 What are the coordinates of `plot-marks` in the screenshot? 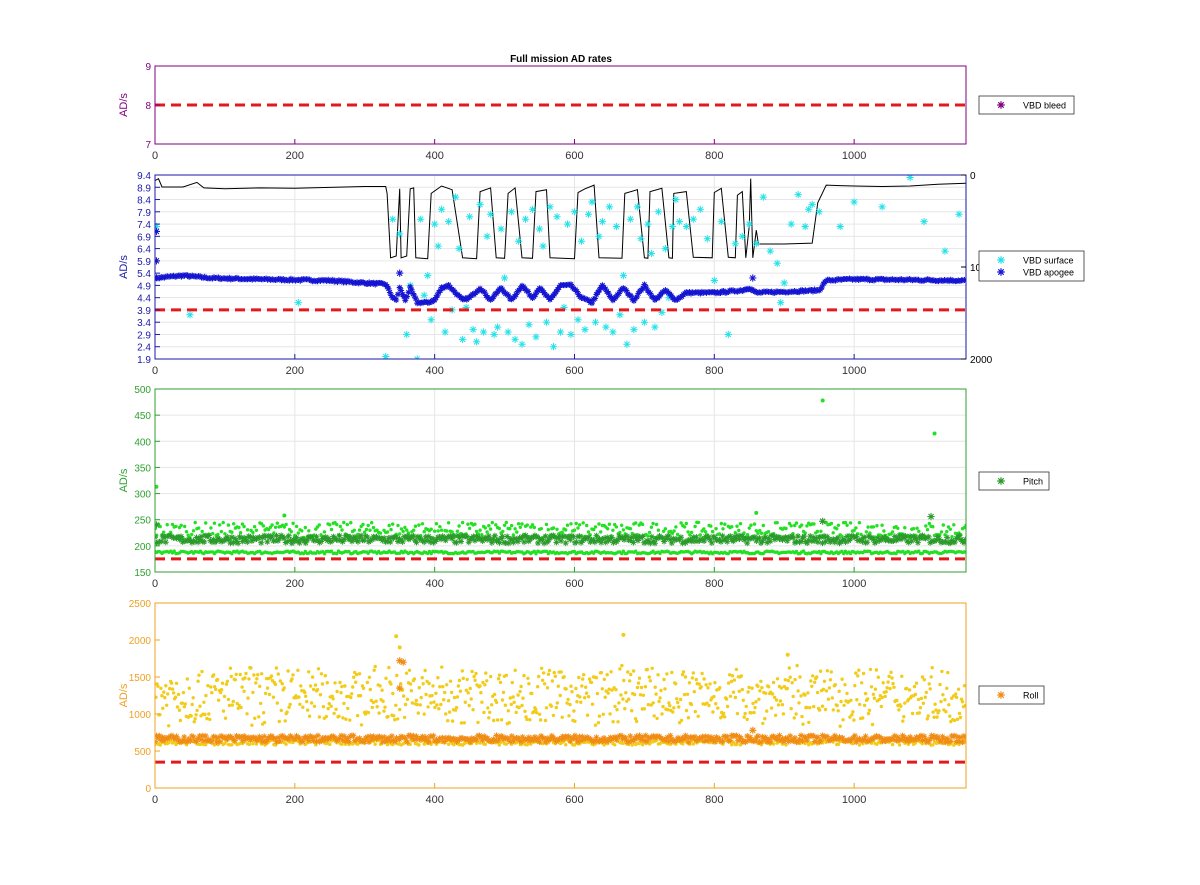 It's located at (560, 689).